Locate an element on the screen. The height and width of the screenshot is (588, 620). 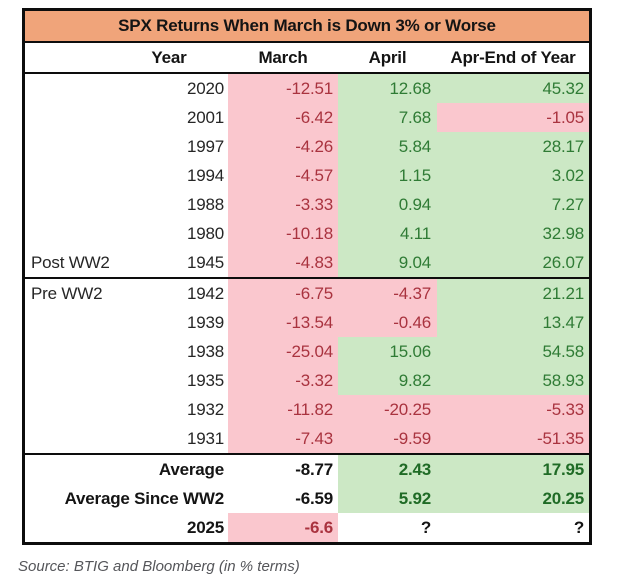
table-row: 2025 -6.6?? is located at coordinates (307, 527).